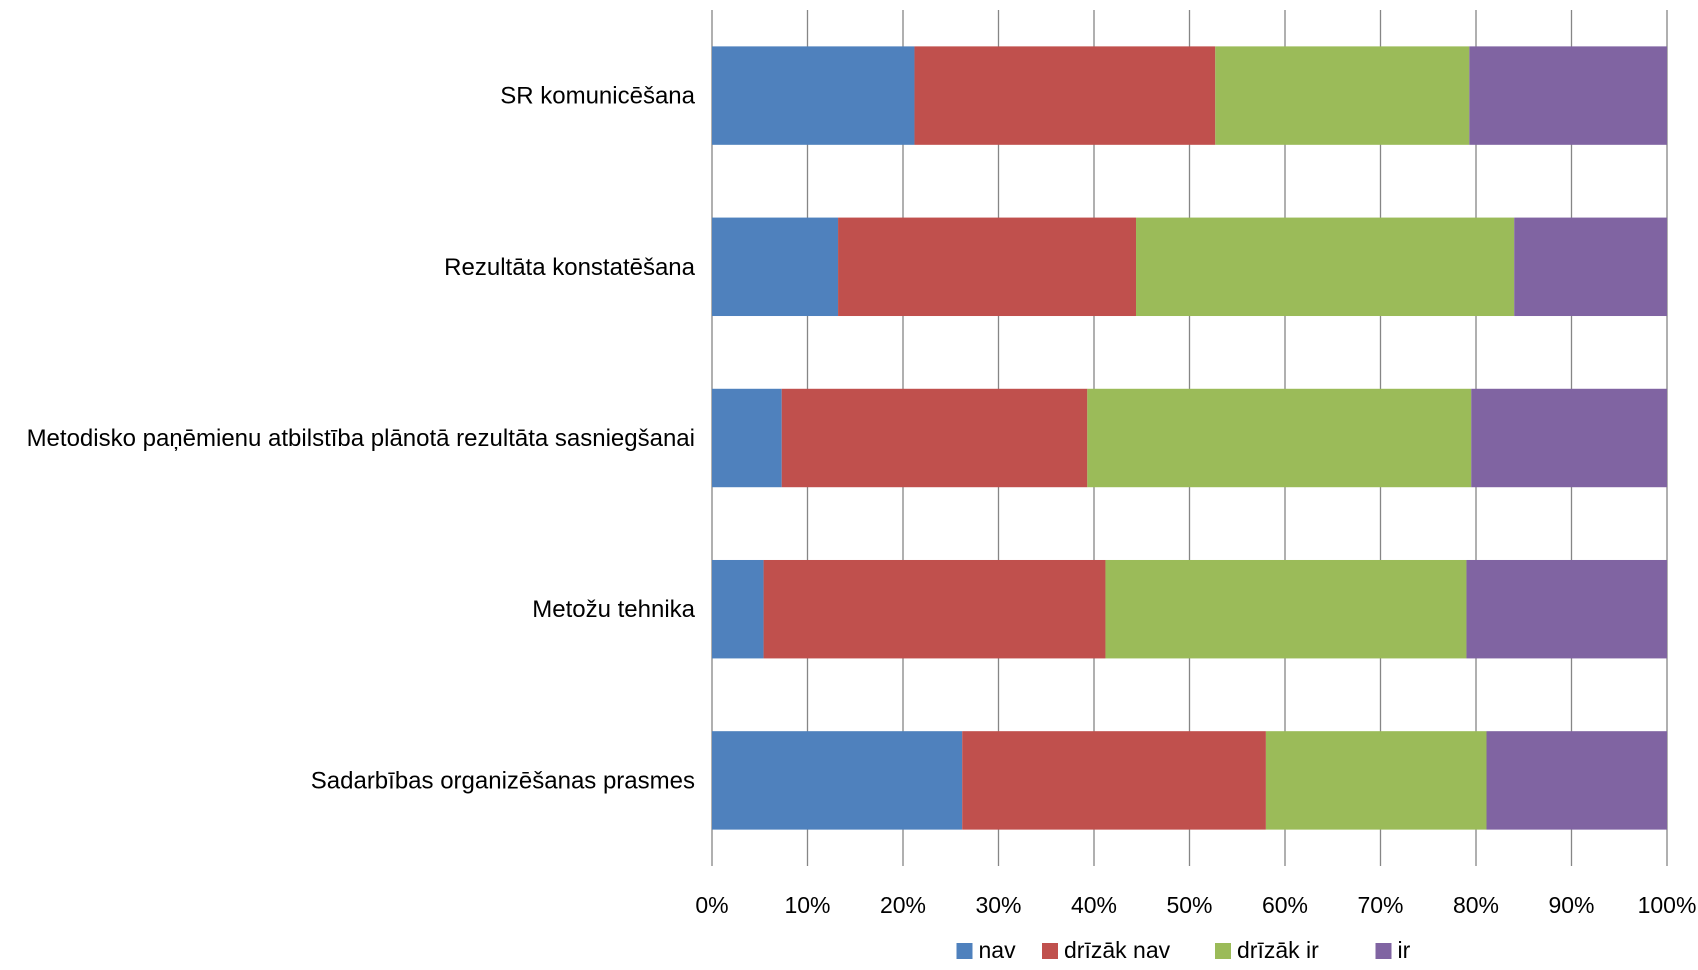 The width and height of the screenshot is (1698, 970). Describe the element at coordinates (1183, 950) in the screenshot. I see `legend: nav drīzāk nav drīzāk ir ir` at that location.